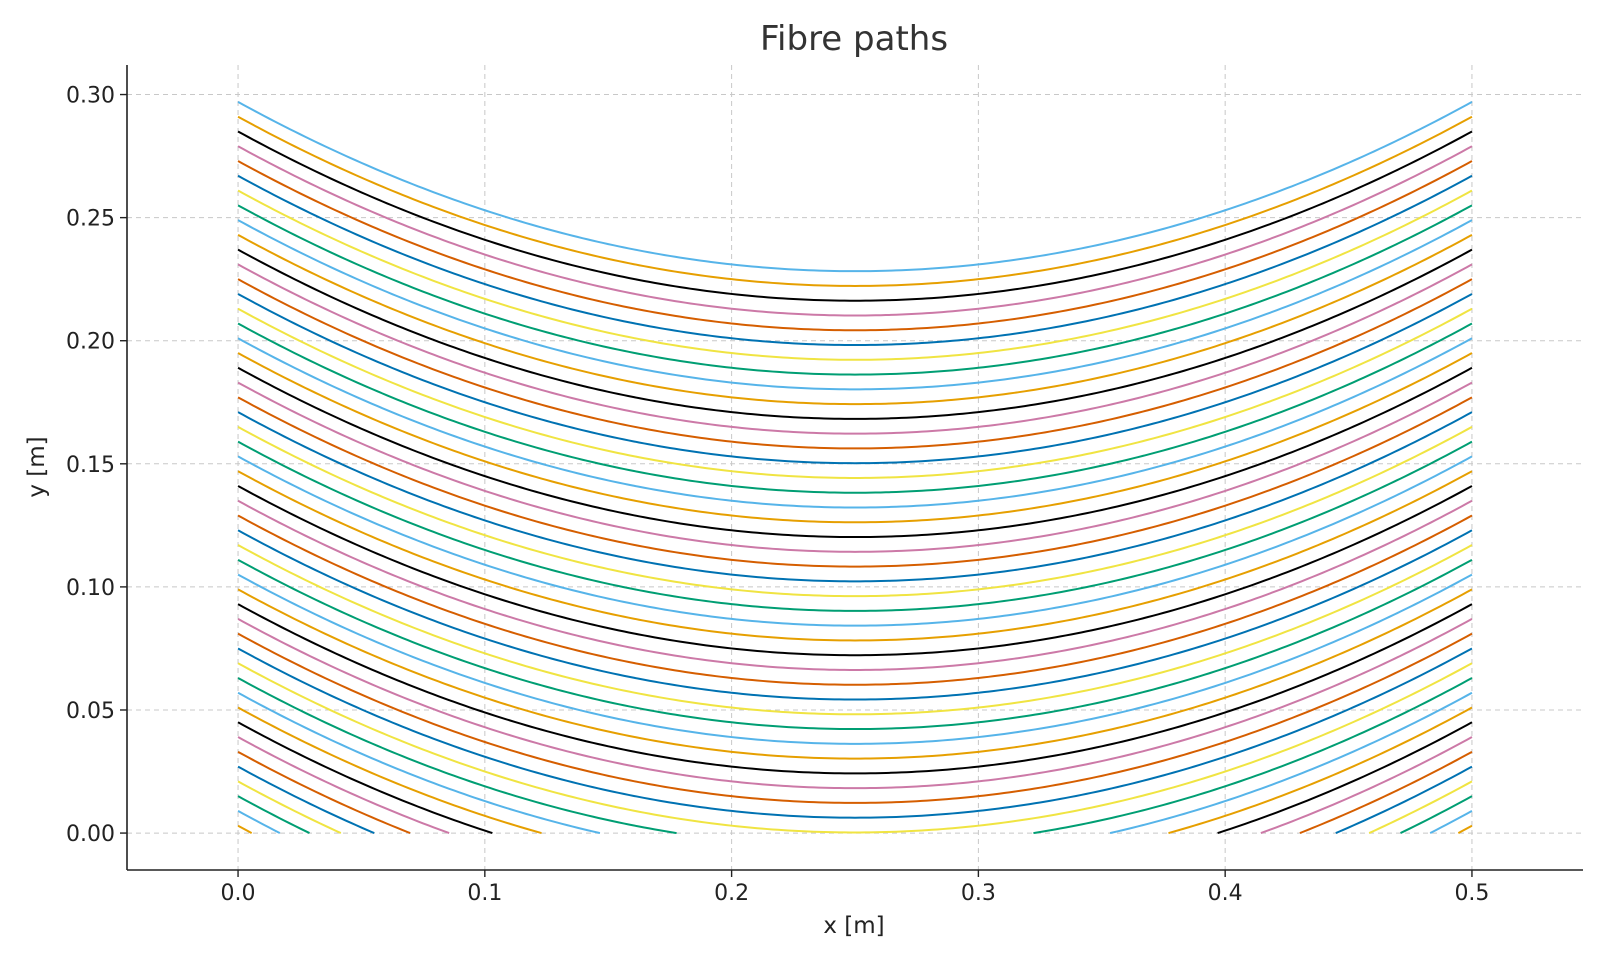 Image resolution: width=1600 pixels, height=960 pixels. Describe the element at coordinates (90, 96) in the screenshot. I see `y-tick-label: 0.30` at that location.